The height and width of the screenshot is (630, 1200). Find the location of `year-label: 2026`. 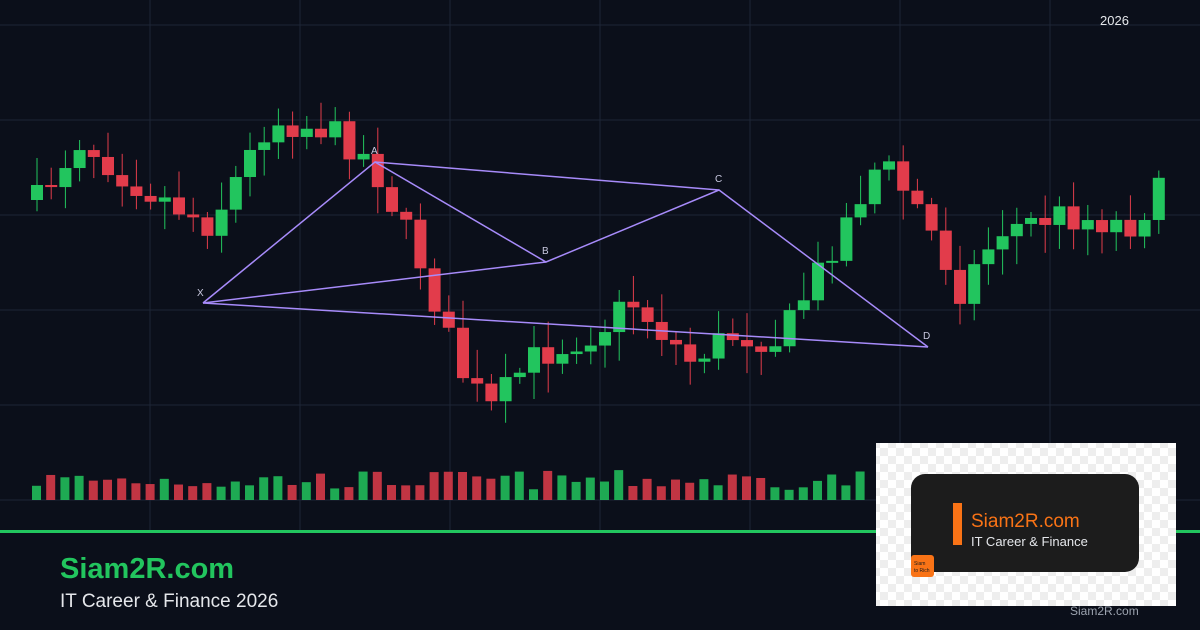

year-label: 2026 is located at coordinates (1114, 20).